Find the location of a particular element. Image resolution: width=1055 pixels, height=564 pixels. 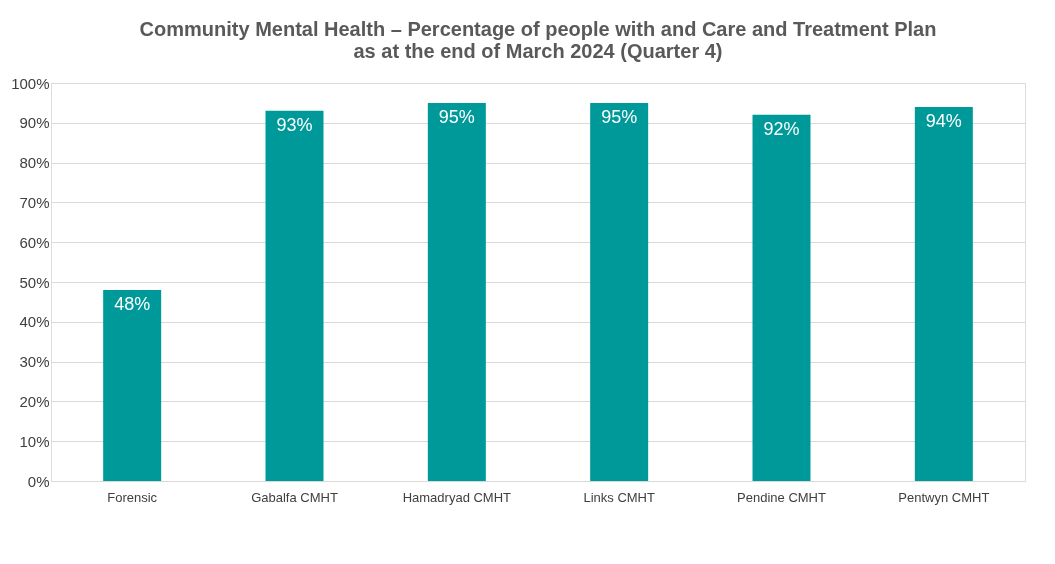

x-tick-label: Forensic is located at coordinates (132, 497).